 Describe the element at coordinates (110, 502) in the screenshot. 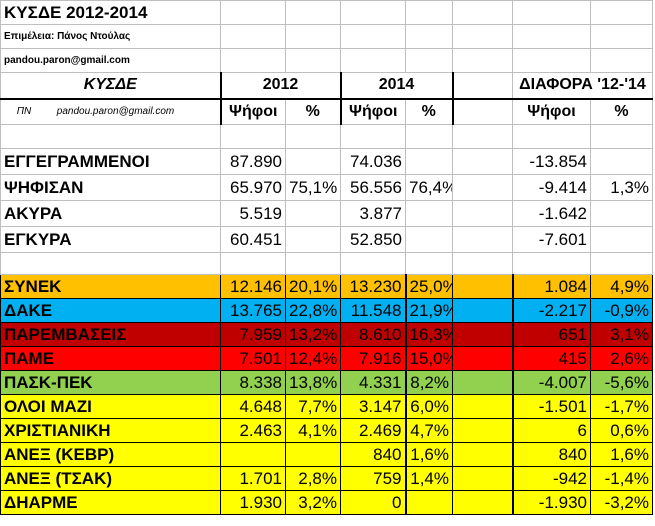

I see `row-label: ΔΗΑΡΜΕ` at that location.